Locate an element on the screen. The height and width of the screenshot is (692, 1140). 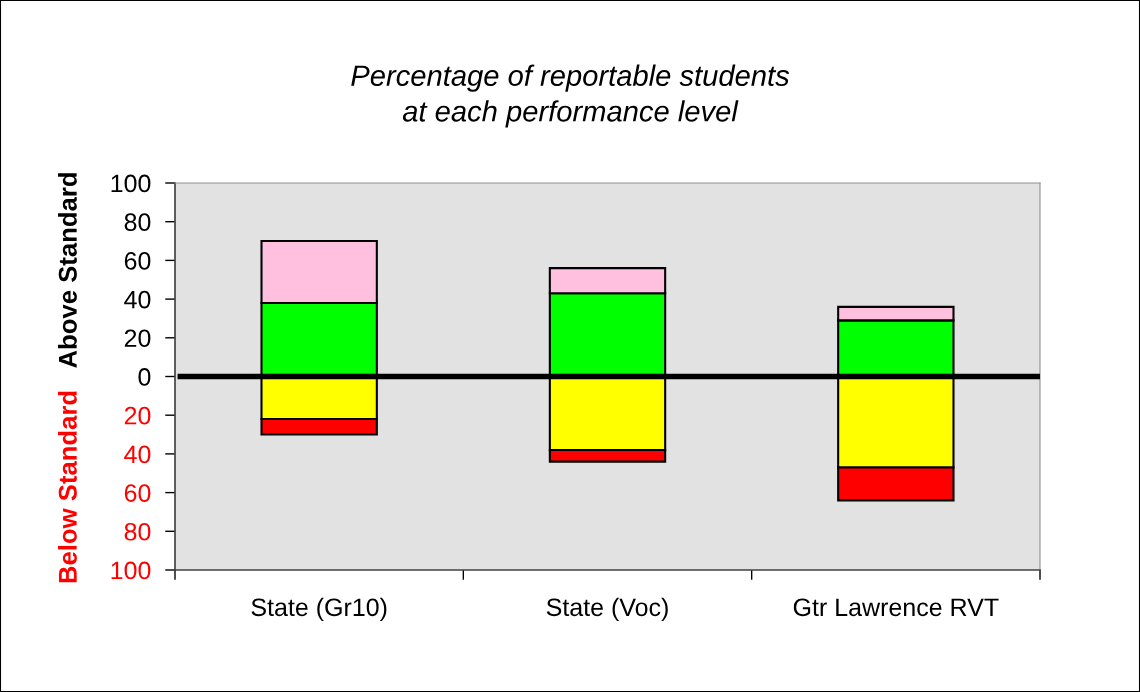
x-tick-label: Gtr Lawrence RVT is located at coordinates (896, 607).